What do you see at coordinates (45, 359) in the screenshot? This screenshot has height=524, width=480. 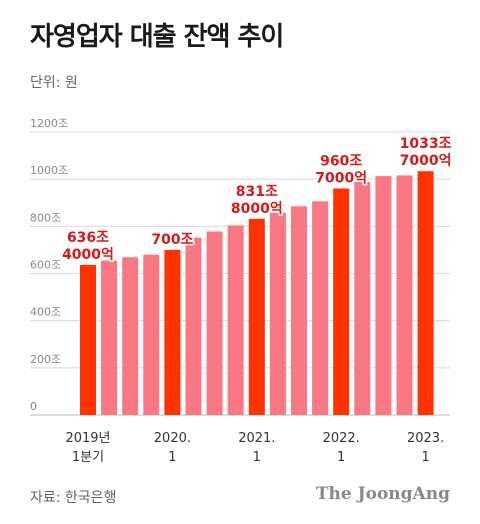 I see `y-tick-label: 200조` at bounding box center [45, 359].